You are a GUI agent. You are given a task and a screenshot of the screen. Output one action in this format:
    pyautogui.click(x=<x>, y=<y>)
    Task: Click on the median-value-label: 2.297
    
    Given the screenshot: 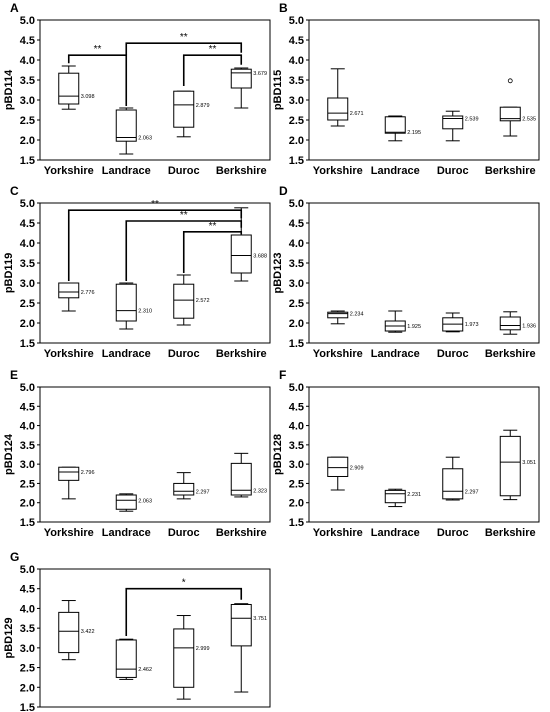 What is the action you would take?
    pyautogui.click(x=203, y=492)
    